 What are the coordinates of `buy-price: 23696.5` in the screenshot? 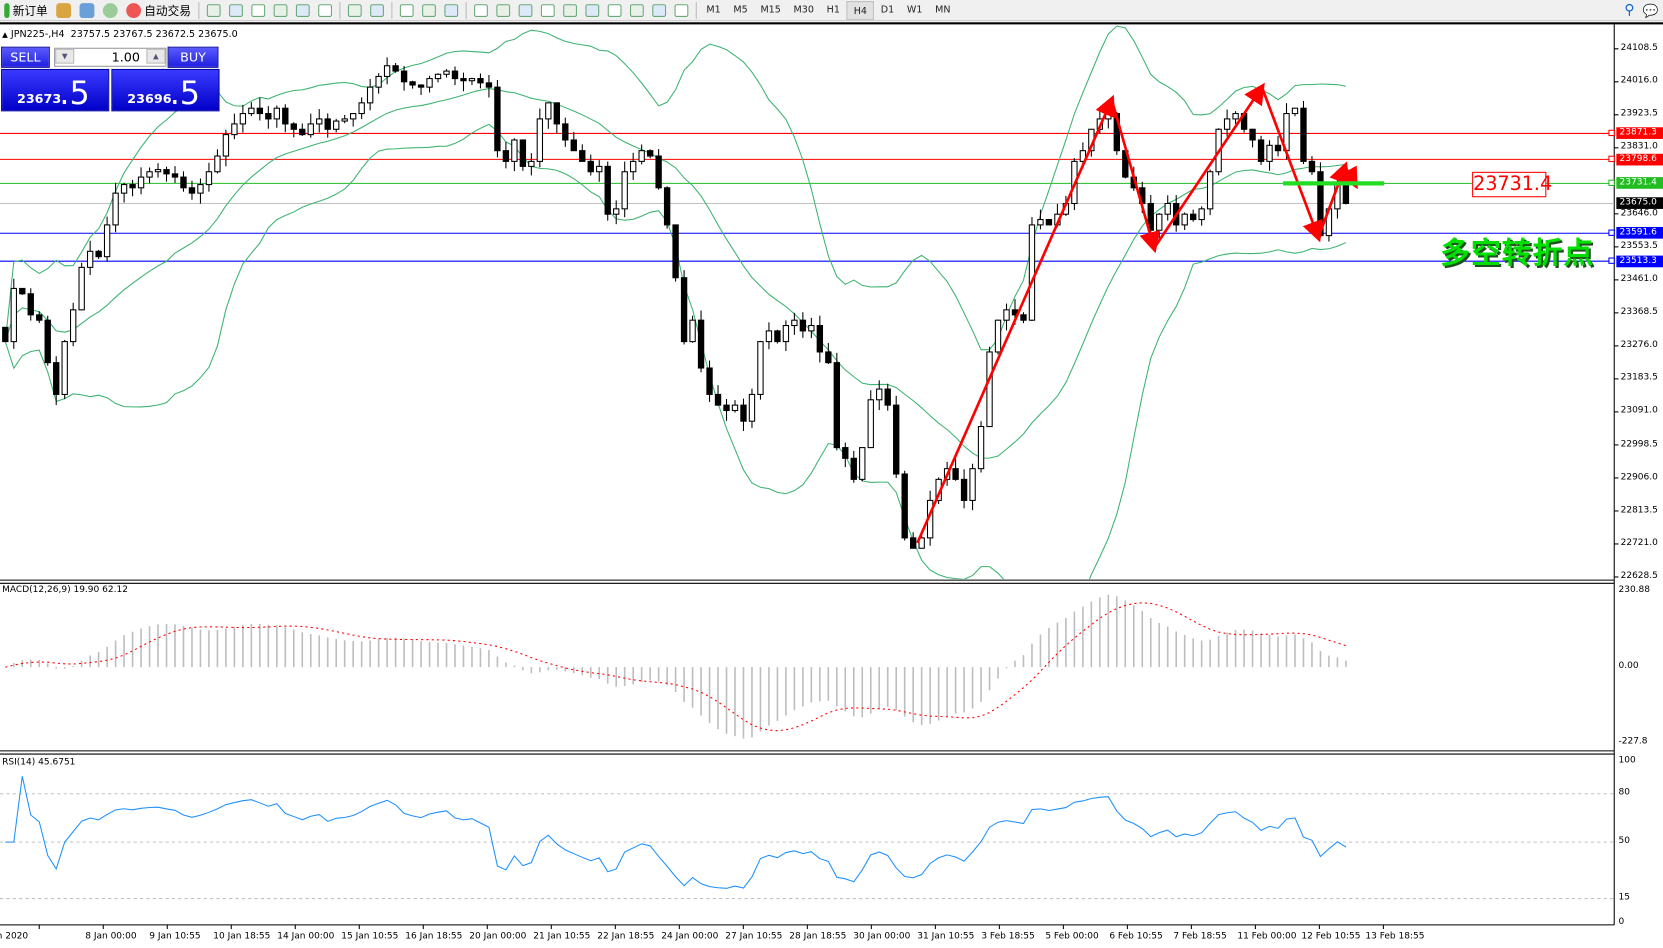 It's located at (165, 90).